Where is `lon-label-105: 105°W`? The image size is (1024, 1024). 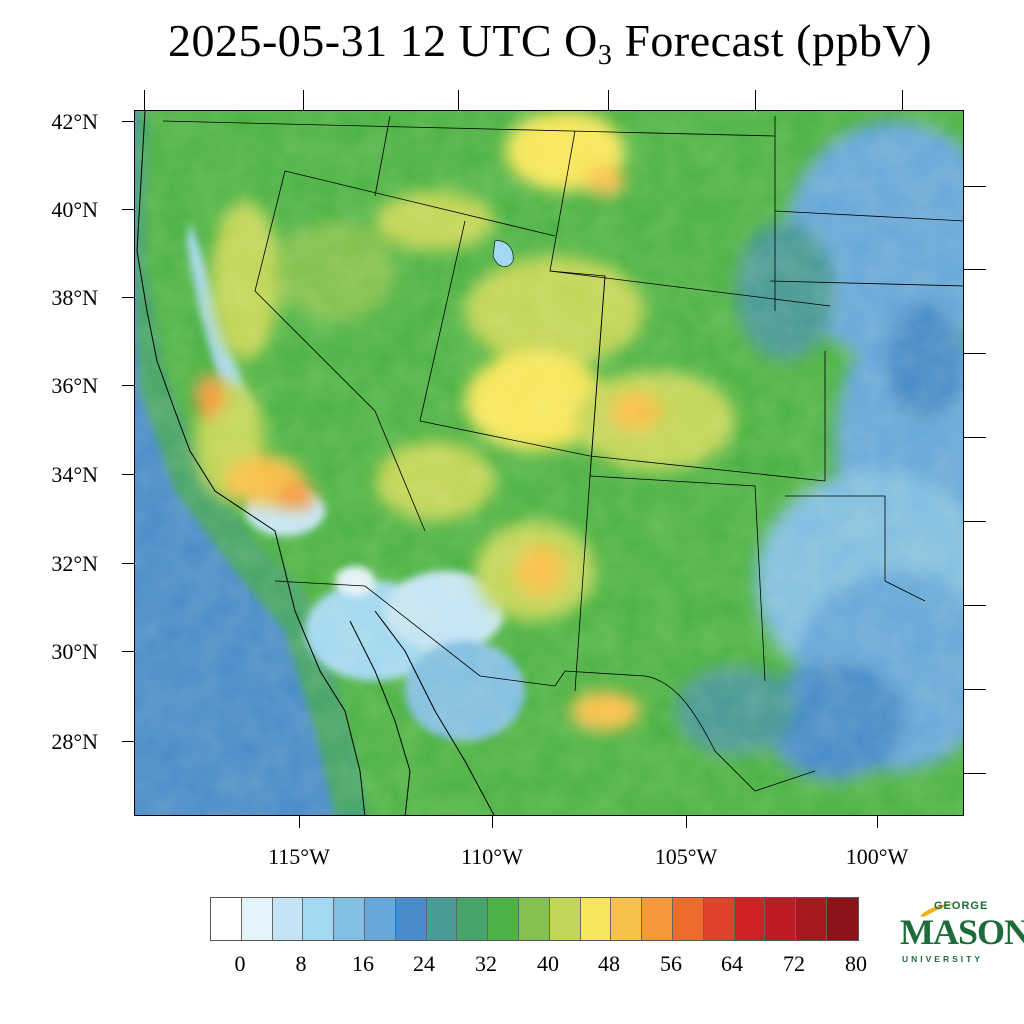
lon-label-105: 105°W is located at coordinates (686, 856).